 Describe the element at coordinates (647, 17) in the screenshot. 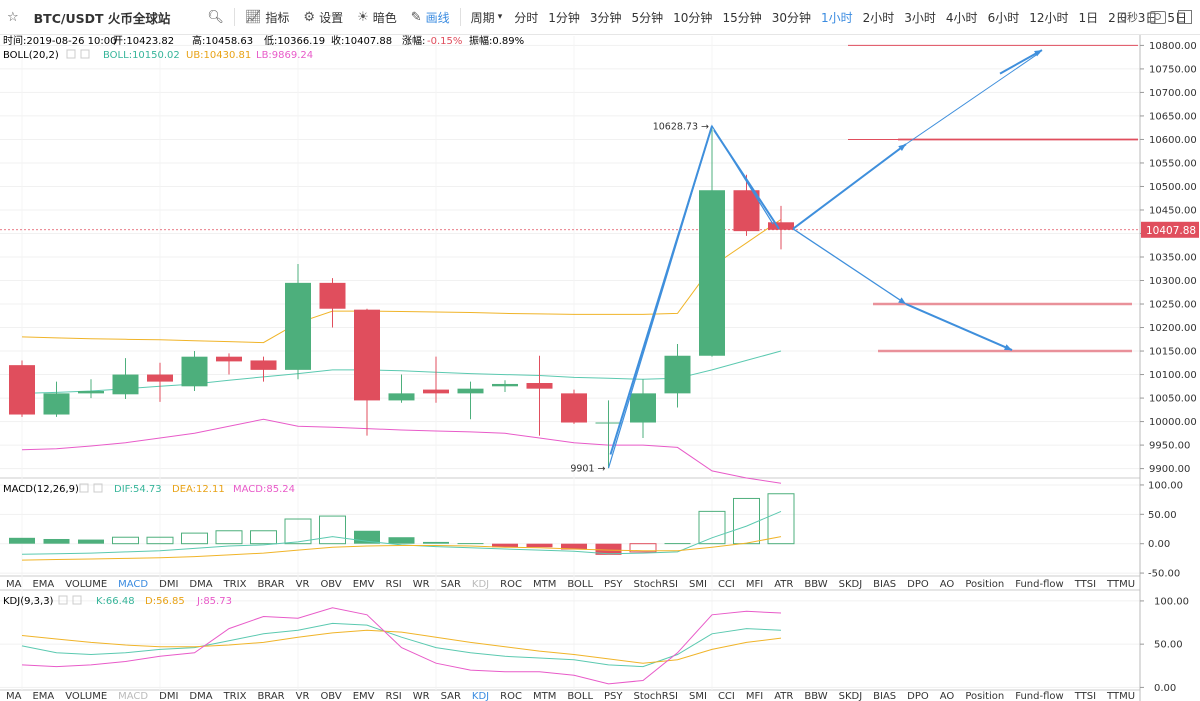

I see `period-item: 5分钟` at that location.